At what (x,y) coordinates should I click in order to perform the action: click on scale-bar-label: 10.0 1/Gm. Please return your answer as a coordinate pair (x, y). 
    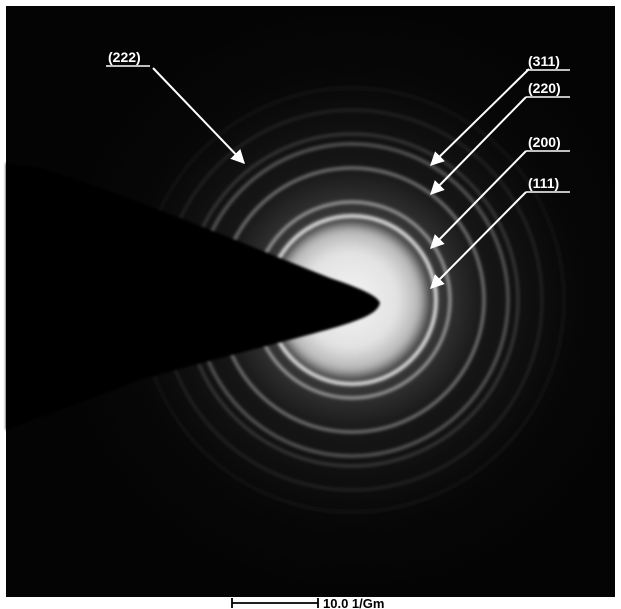
    Looking at the image, I should click on (353, 602).